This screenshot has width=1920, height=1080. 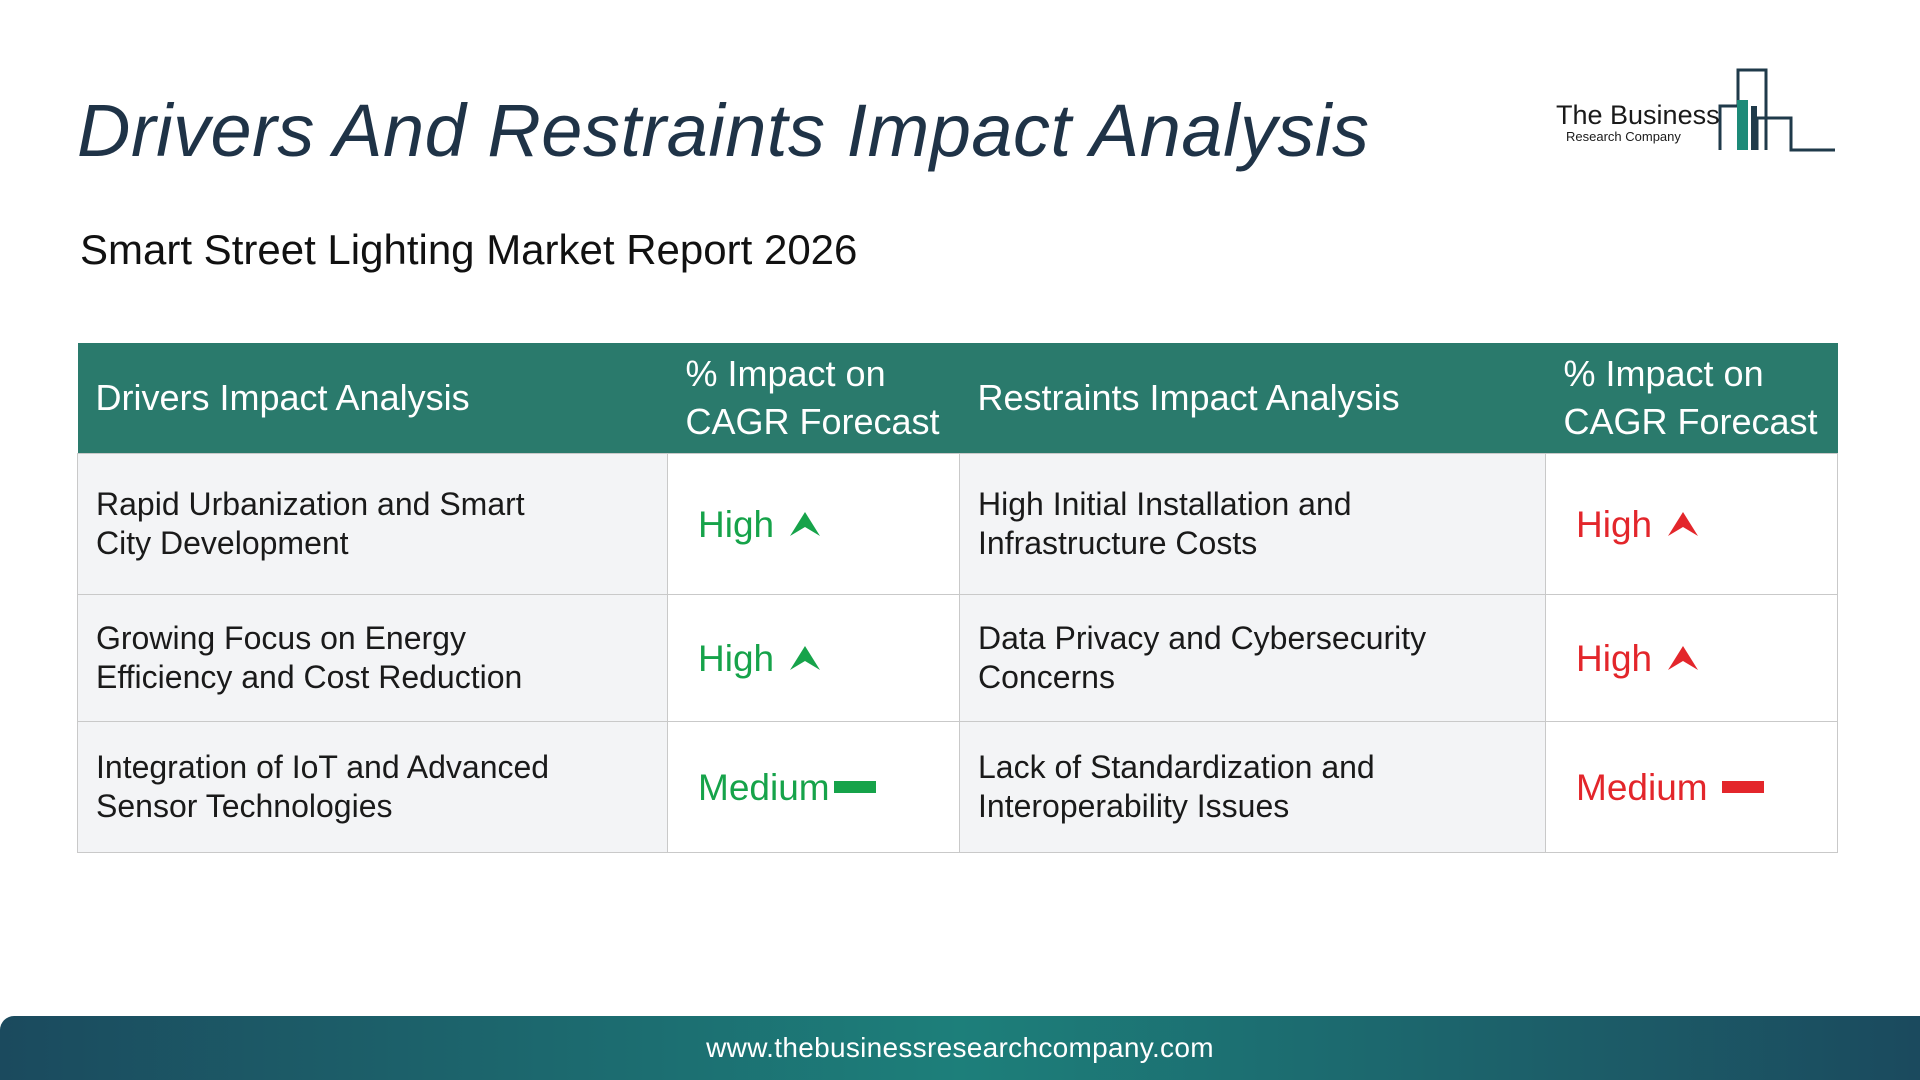 I want to click on page-title: Drivers And Restraints Impact Analysis, so click(x=723, y=130).